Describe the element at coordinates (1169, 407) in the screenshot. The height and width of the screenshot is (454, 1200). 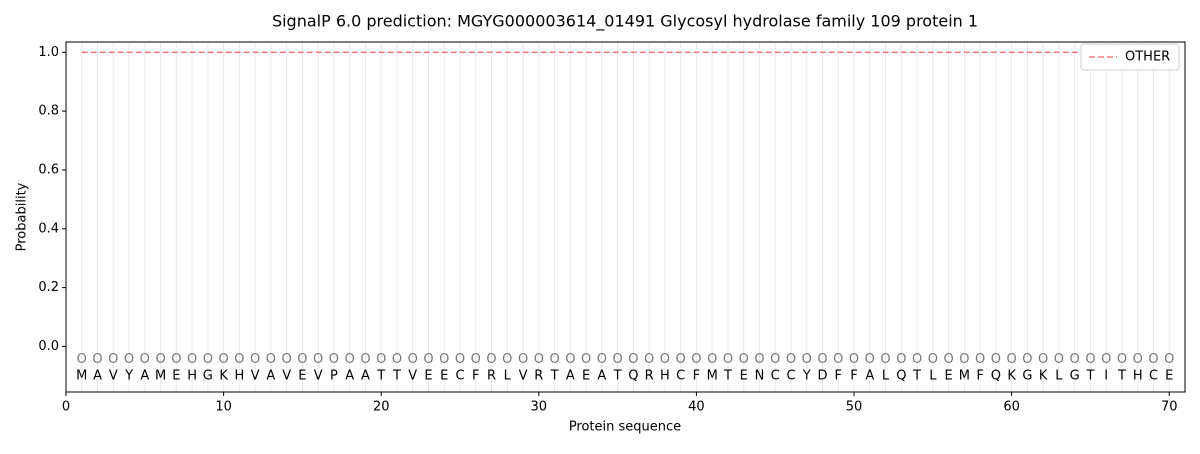
I see `x-tick-label: 70` at that location.